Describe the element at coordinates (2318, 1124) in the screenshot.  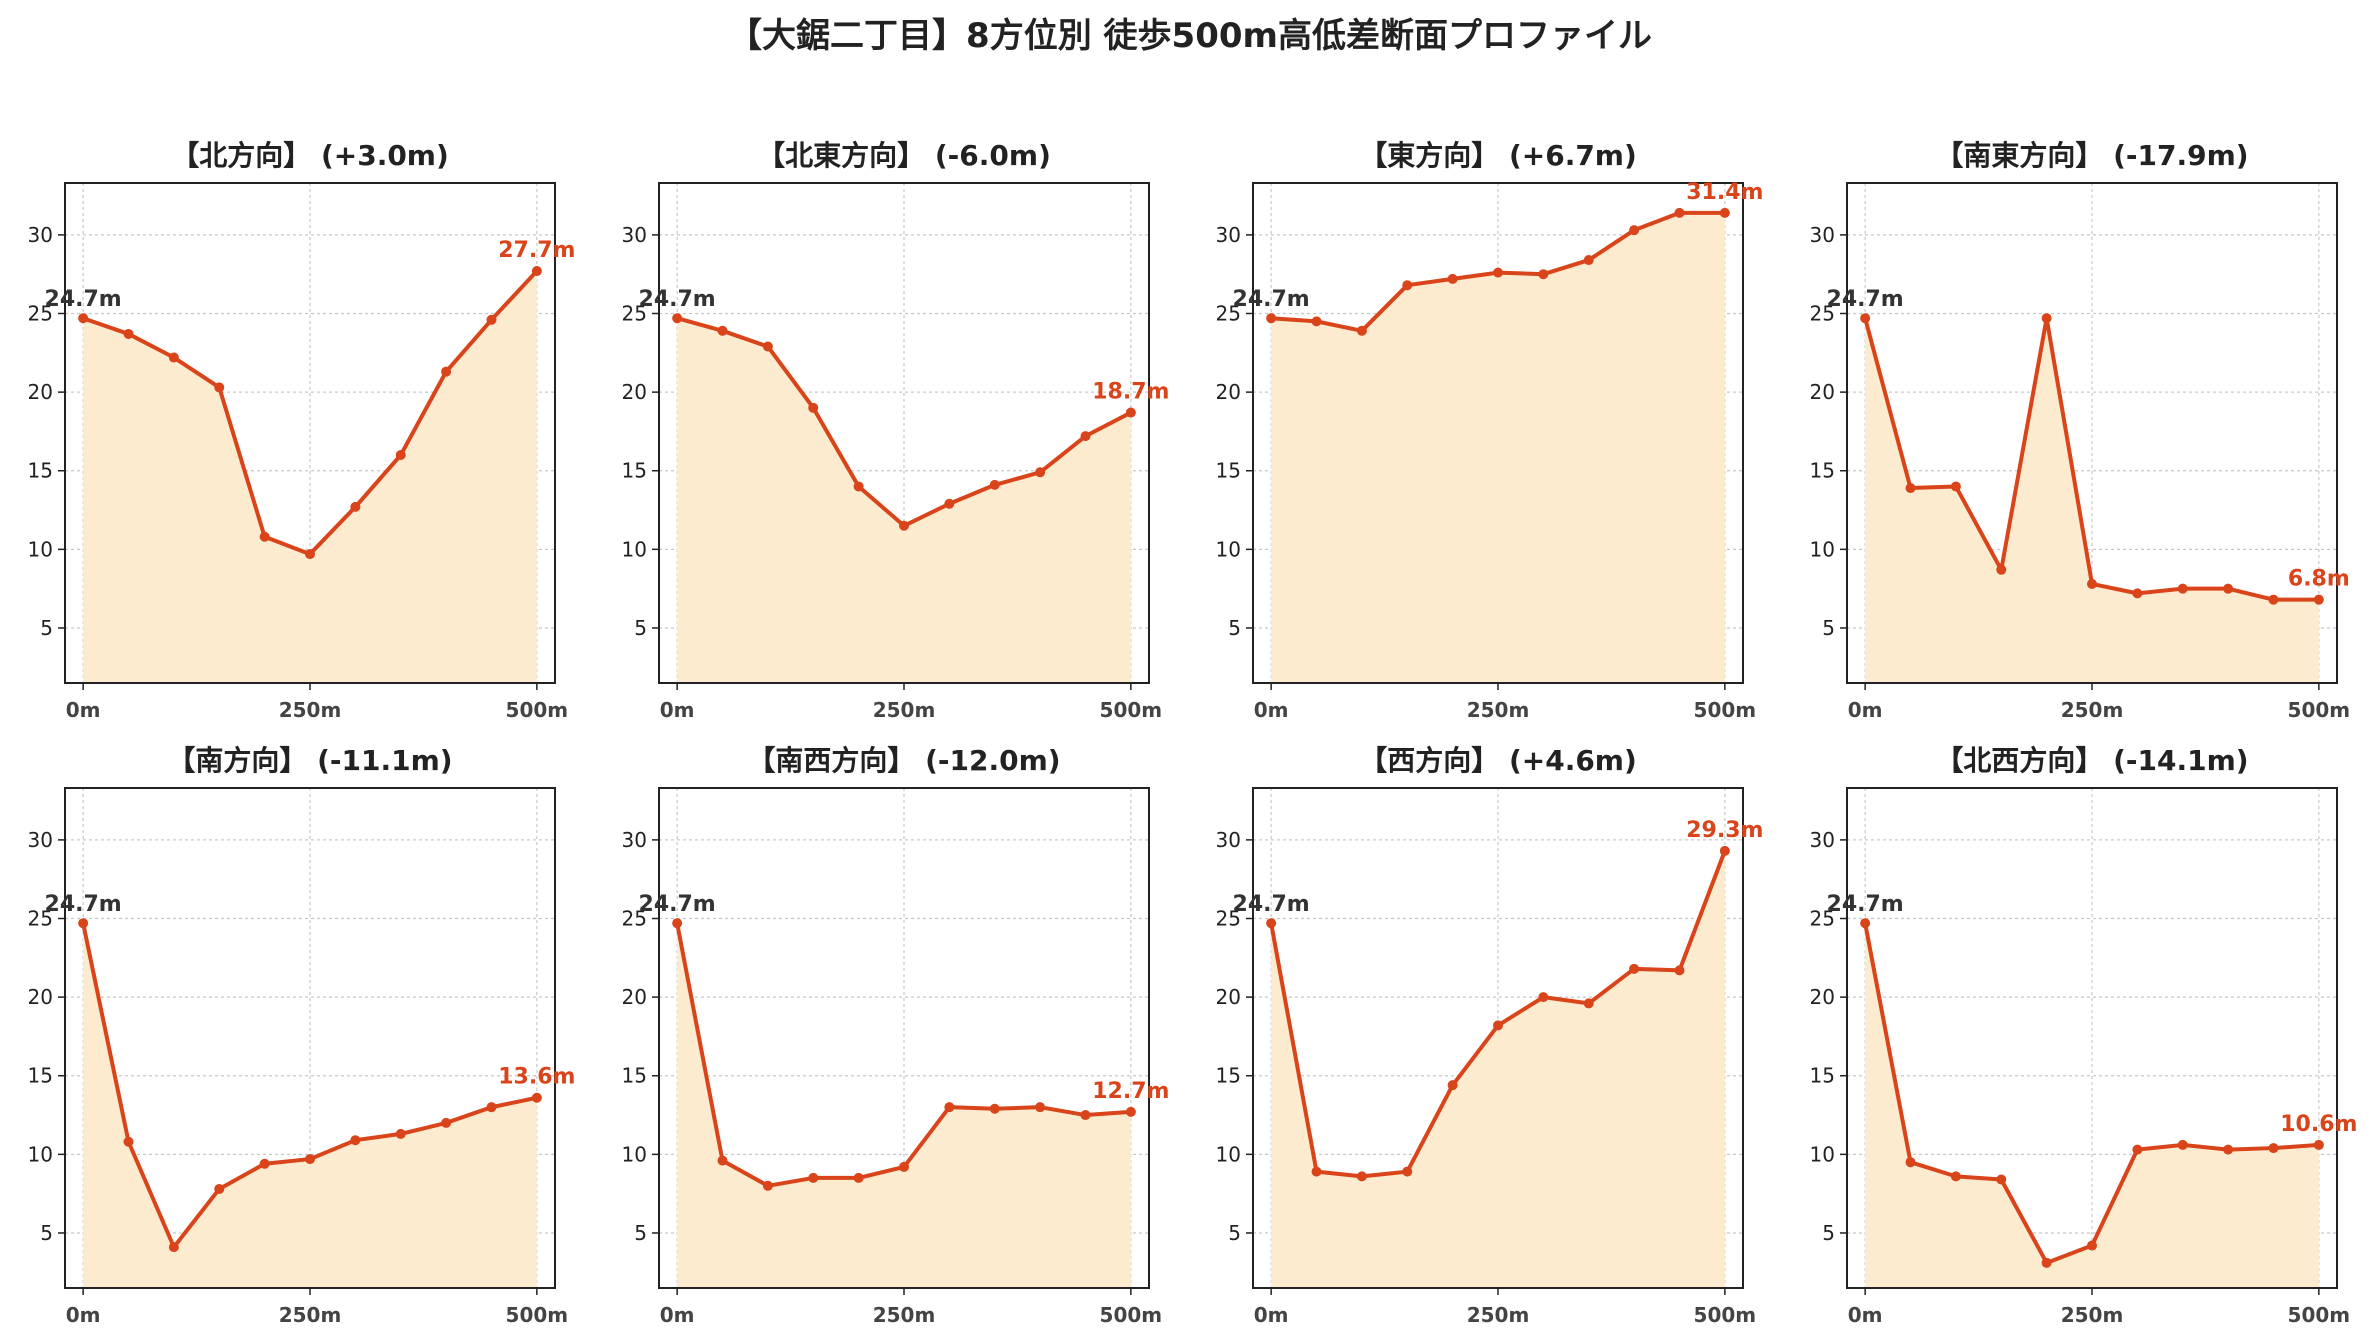
I see `end-label: 10.6m` at that location.